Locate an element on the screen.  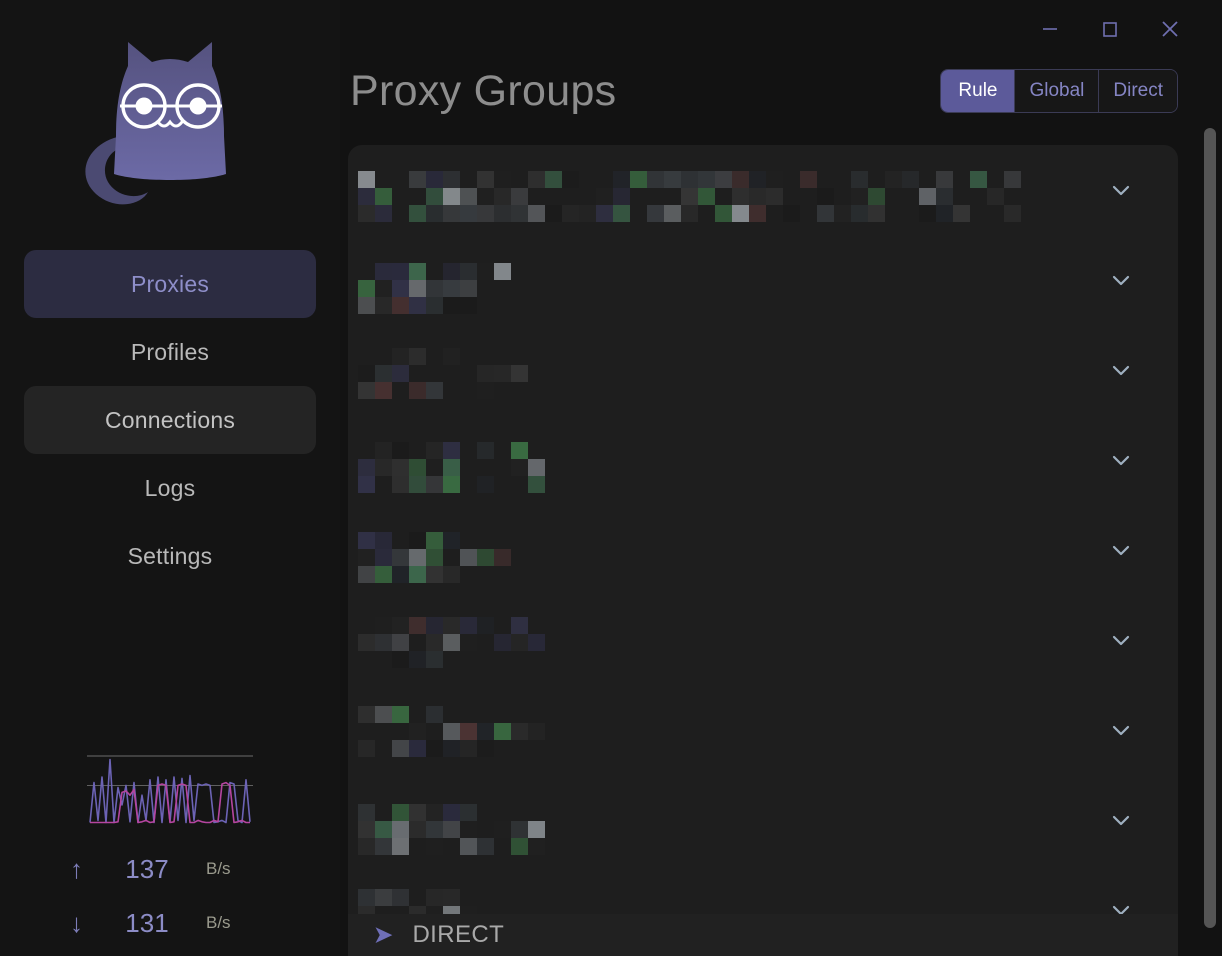
sidebar-item-label: Settings is located at coordinates (170, 555).